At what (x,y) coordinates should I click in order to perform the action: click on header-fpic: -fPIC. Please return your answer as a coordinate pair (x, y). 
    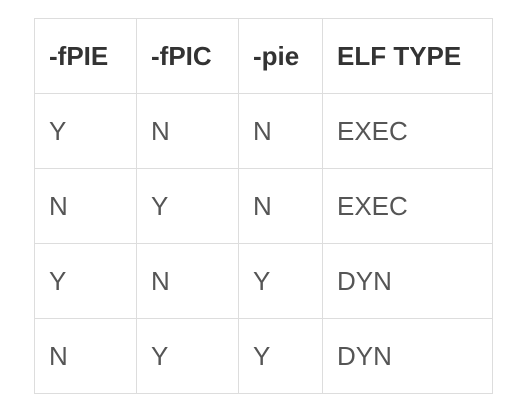
    Looking at the image, I should click on (187, 56).